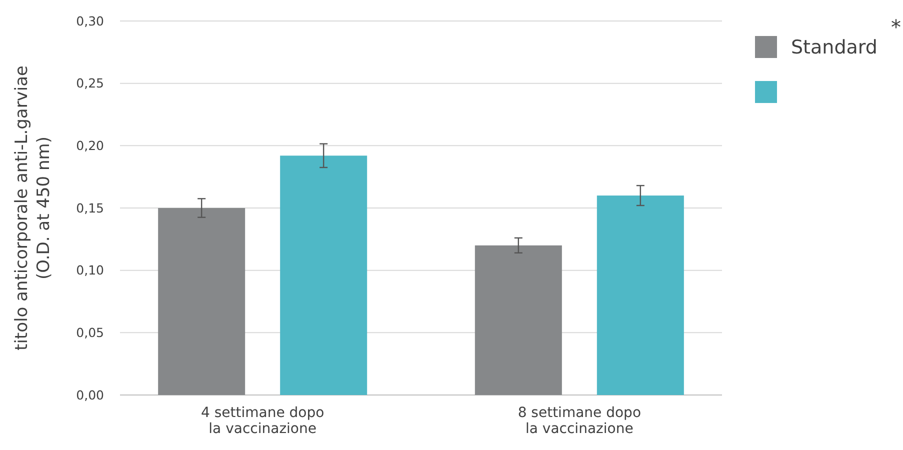 This screenshot has width=903, height=450. What do you see at coordinates (90, 332) in the screenshot?
I see `y-tick-label: 0,05` at bounding box center [90, 332].